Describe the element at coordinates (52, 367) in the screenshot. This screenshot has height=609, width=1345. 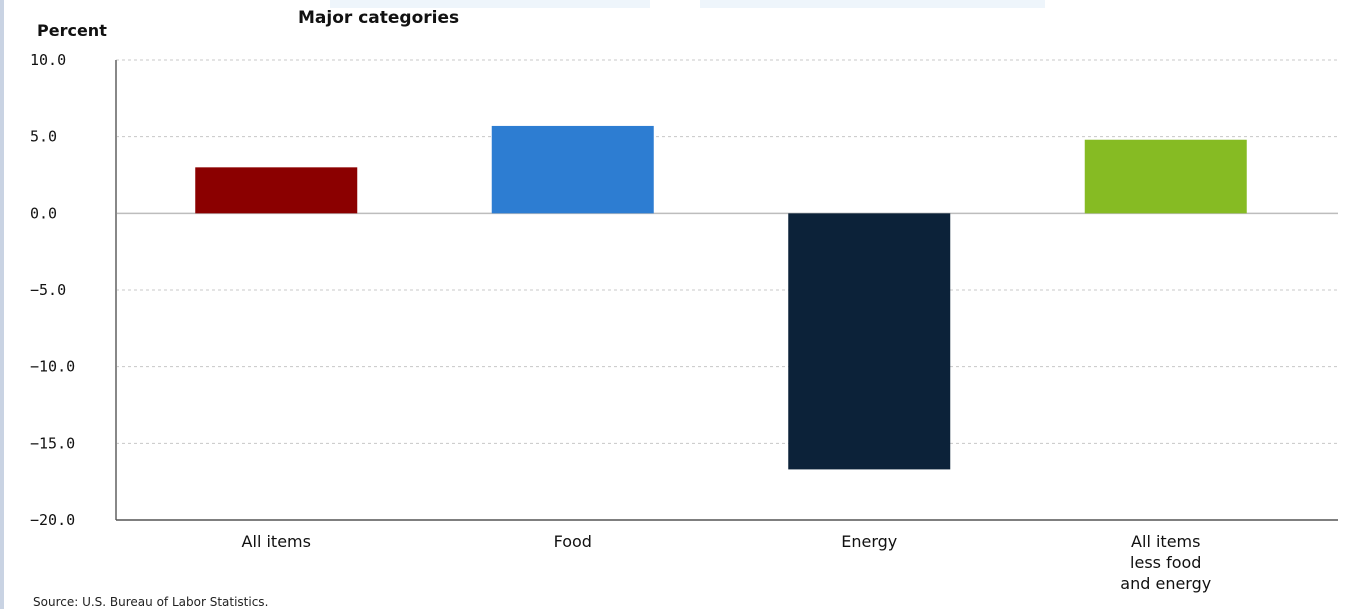
I see `y-tick-label: −10.0` at that location.